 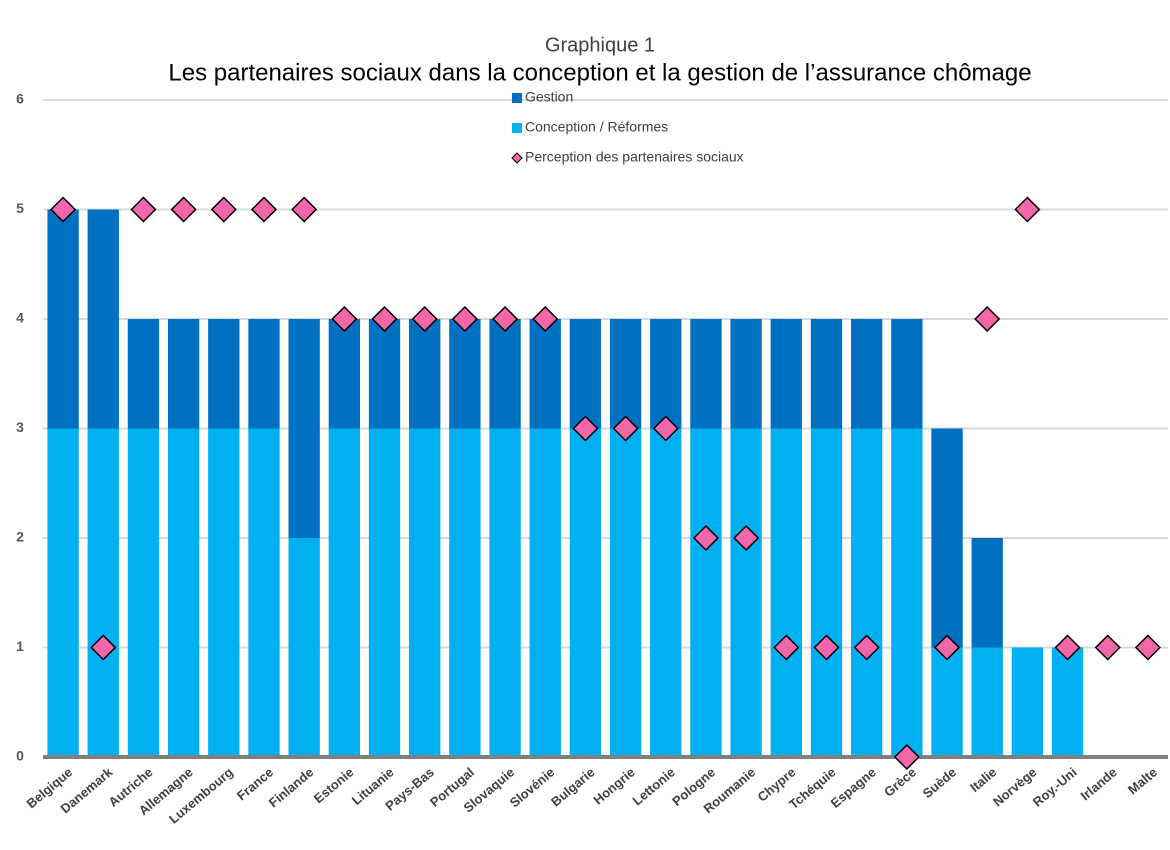 What do you see at coordinates (517, 158) in the screenshot?
I see `legend-marker` at bounding box center [517, 158].